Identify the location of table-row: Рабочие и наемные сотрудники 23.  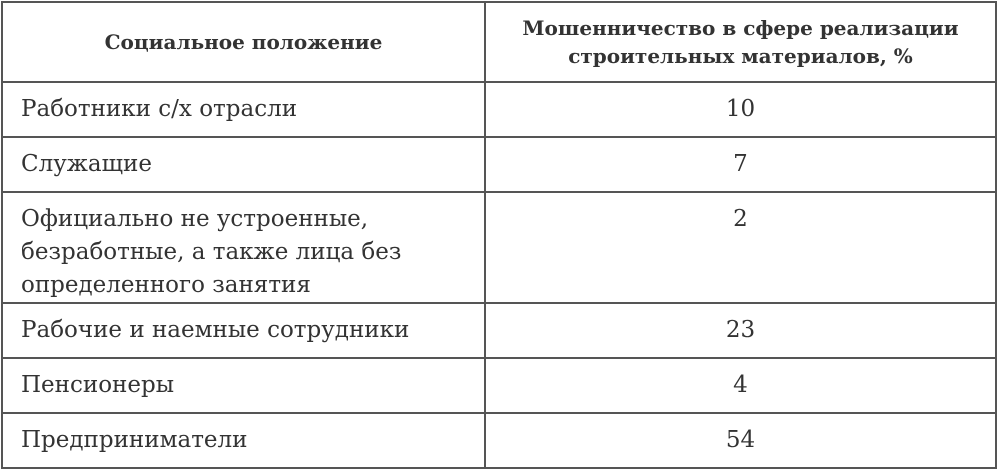
(499, 330).